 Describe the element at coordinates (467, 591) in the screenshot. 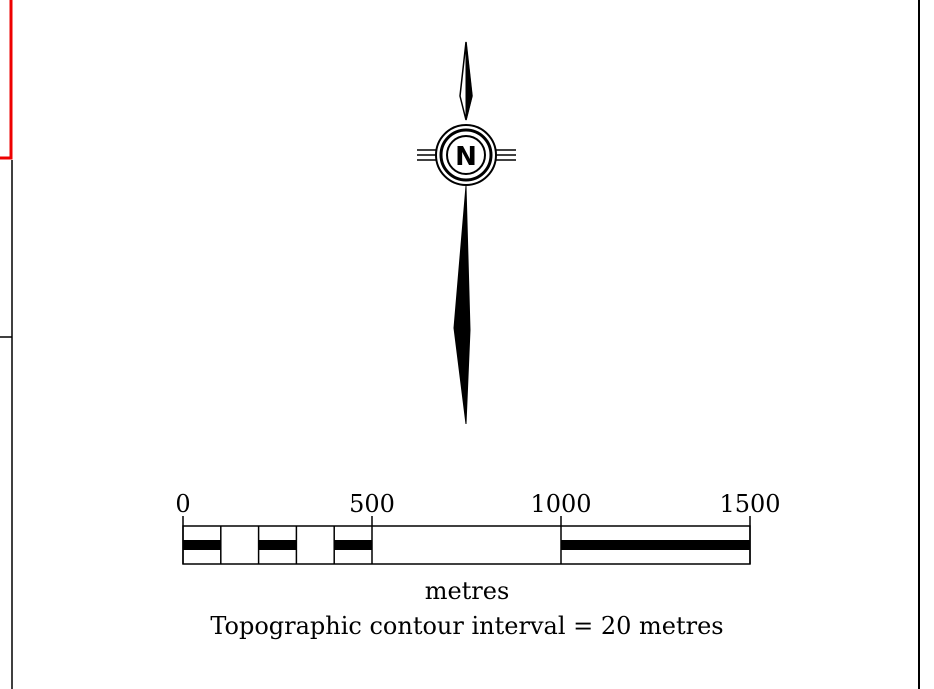

I see `scale-unit: metres` at that location.